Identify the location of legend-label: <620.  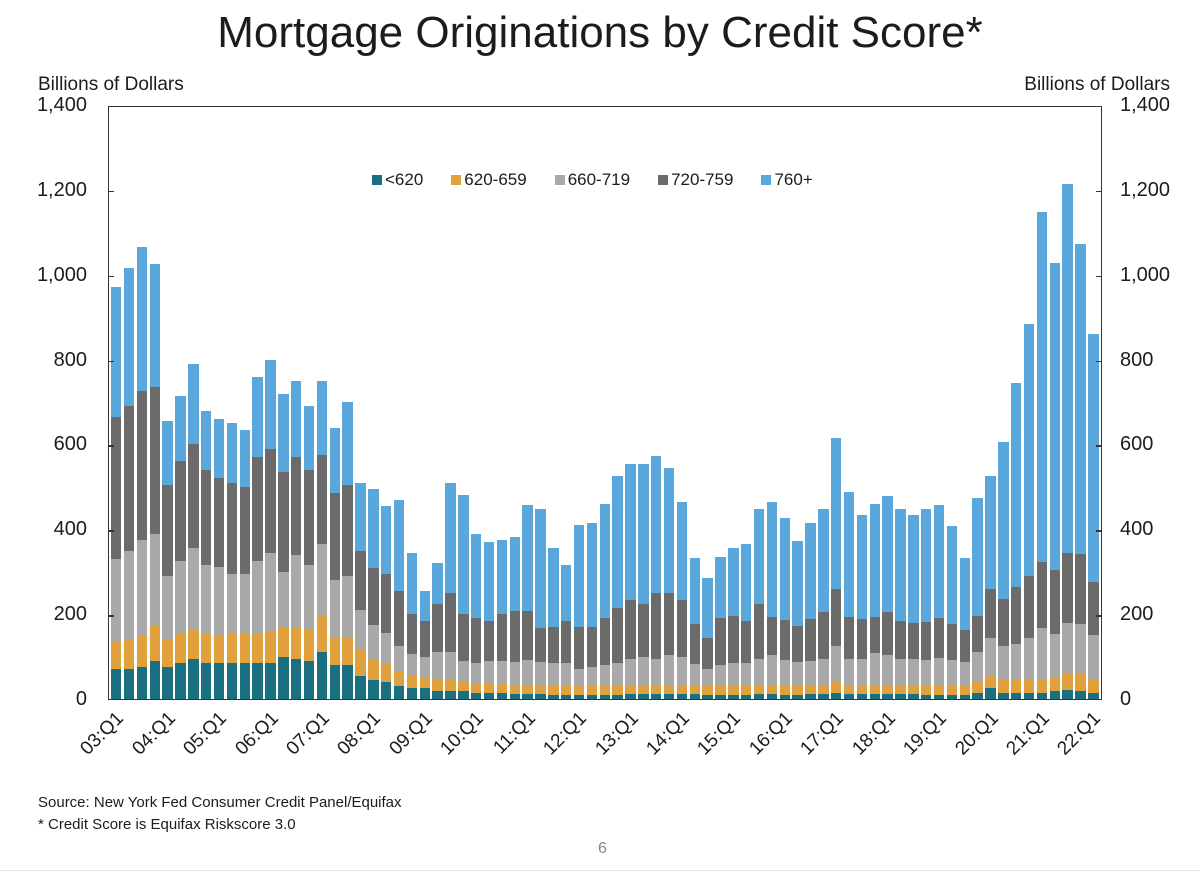
(404, 179).